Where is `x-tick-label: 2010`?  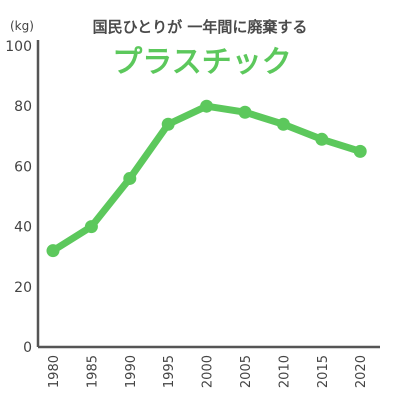 x-tick-label: 2010 is located at coordinates (284, 371).